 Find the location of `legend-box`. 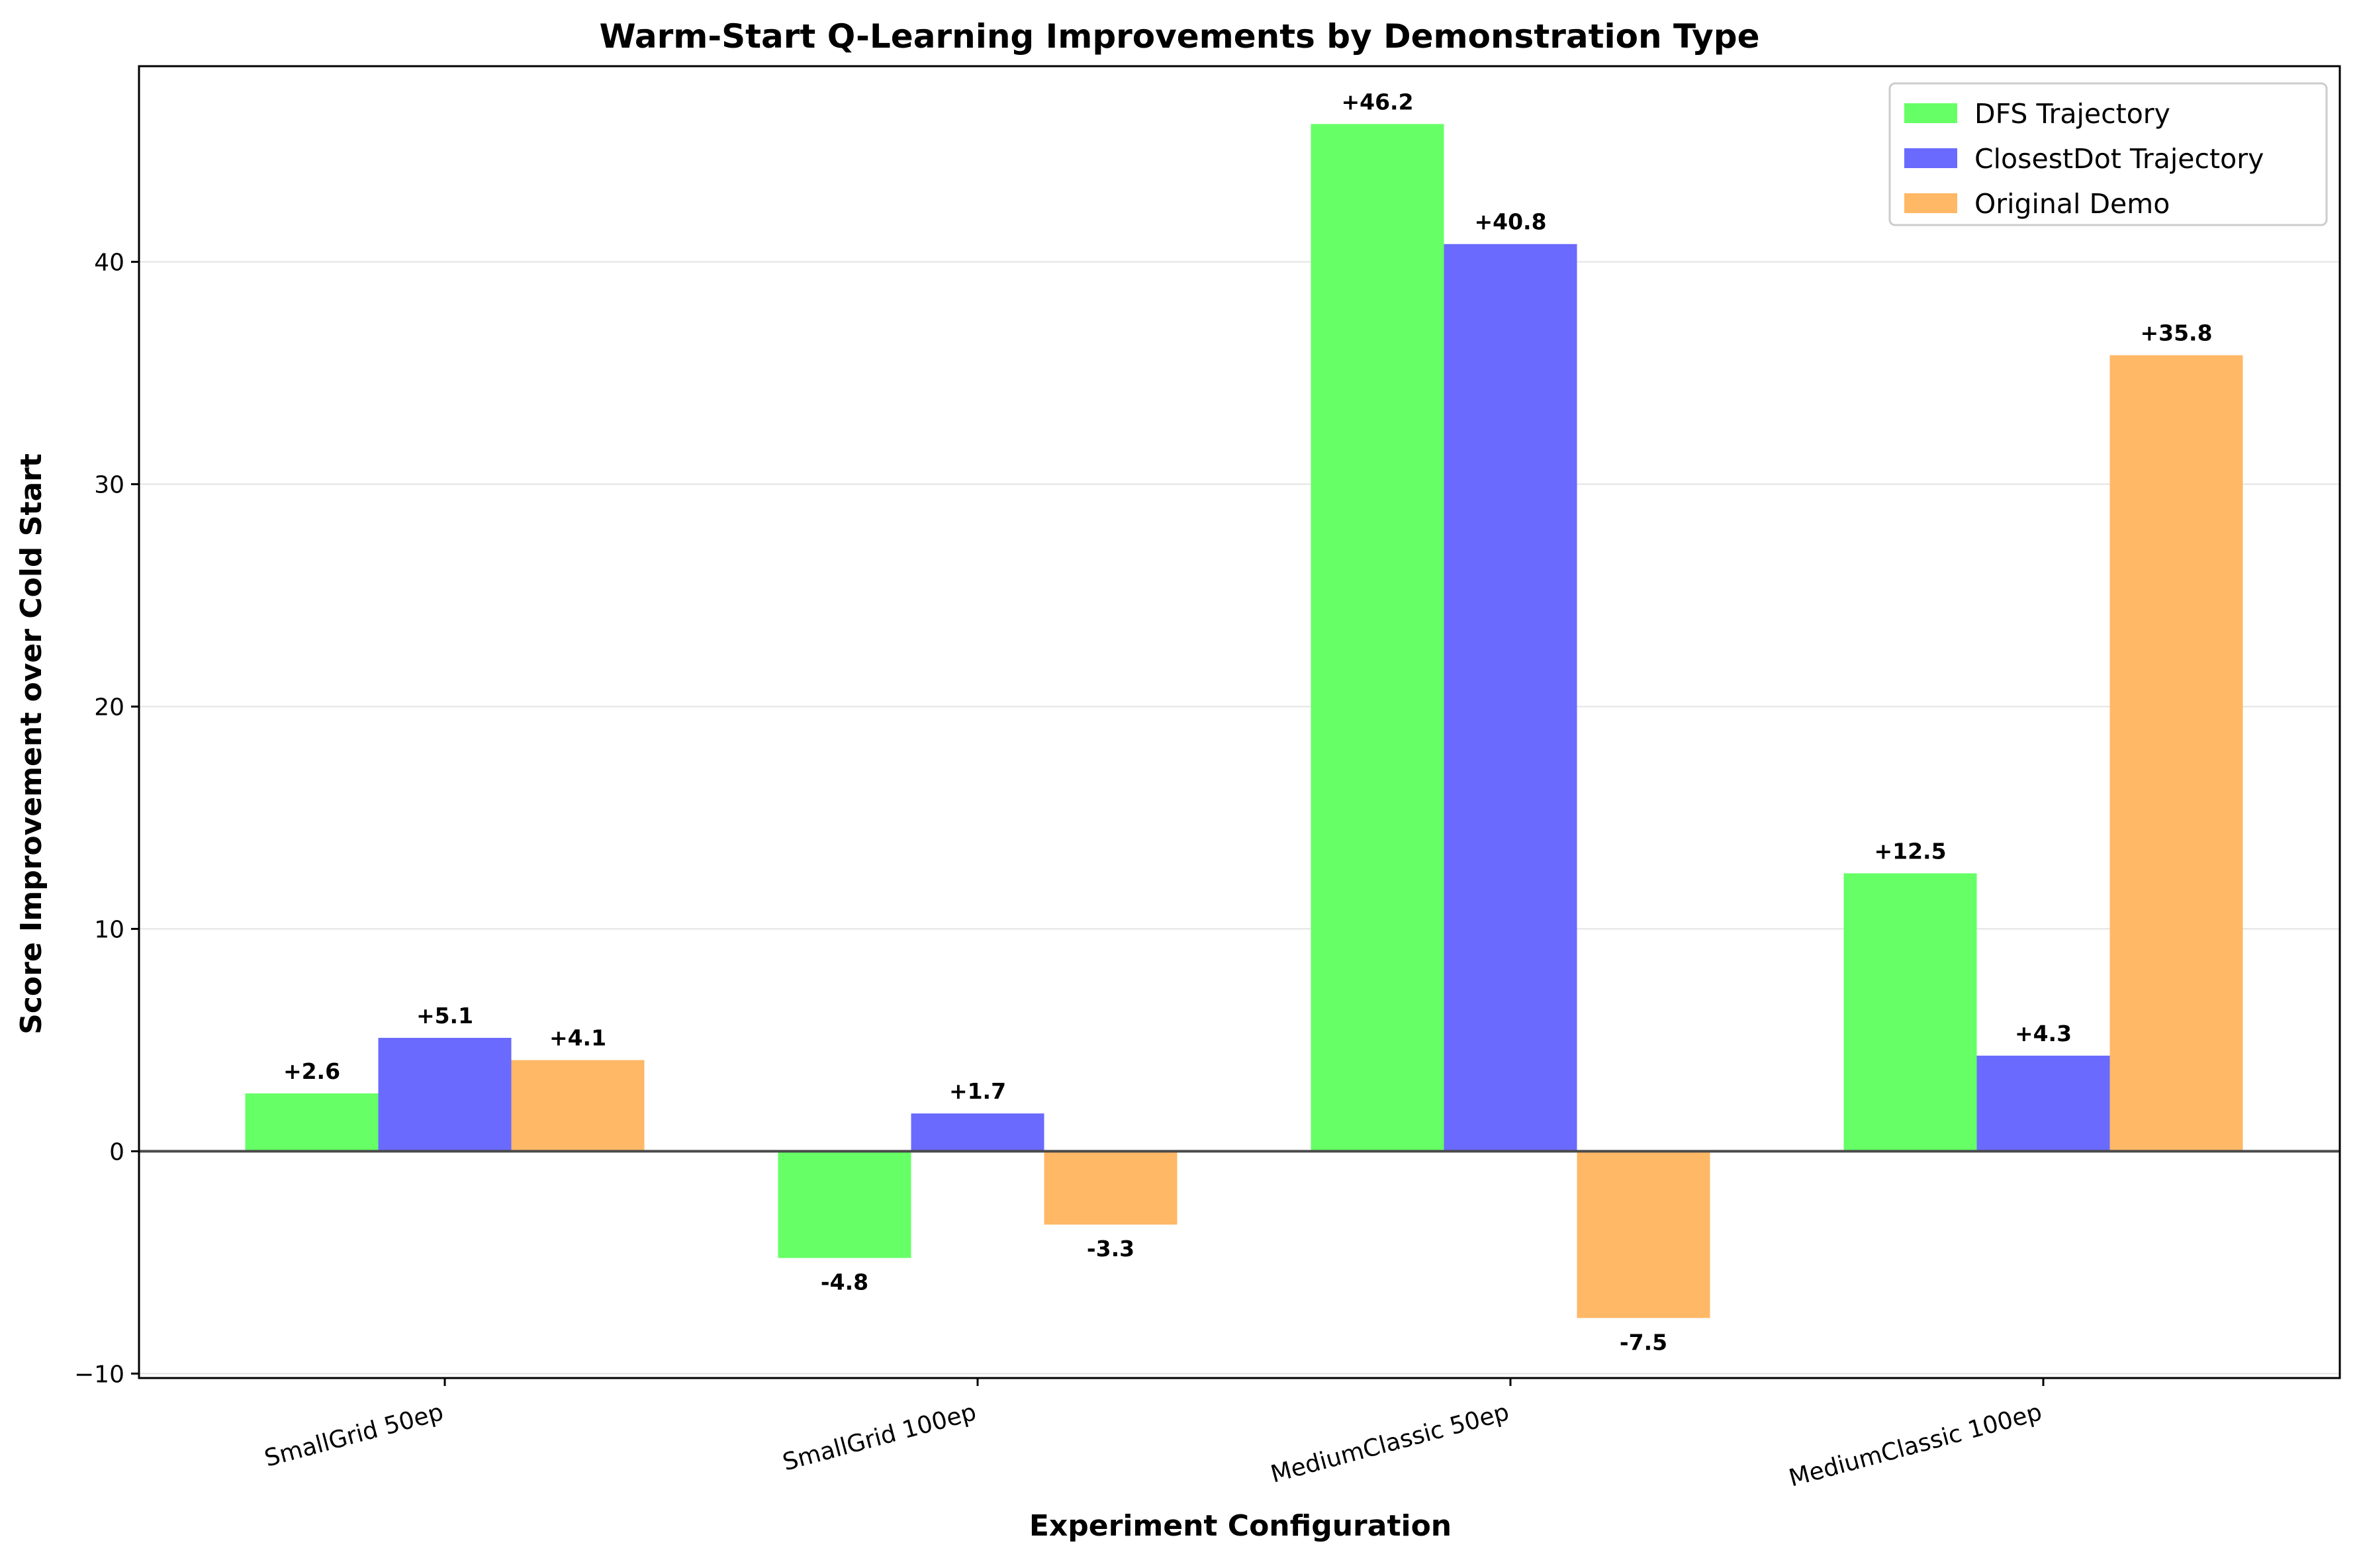

legend-box is located at coordinates (2108, 154).